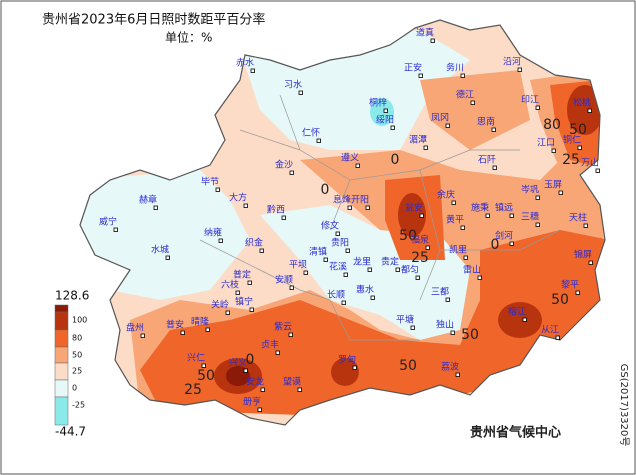 Image resolution: width=636 pixels, height=475 pixels. What do you see at coordinates (188, 37) in the screenshot?
I see `unit: 单位：%` at bounding box center [188, 37].